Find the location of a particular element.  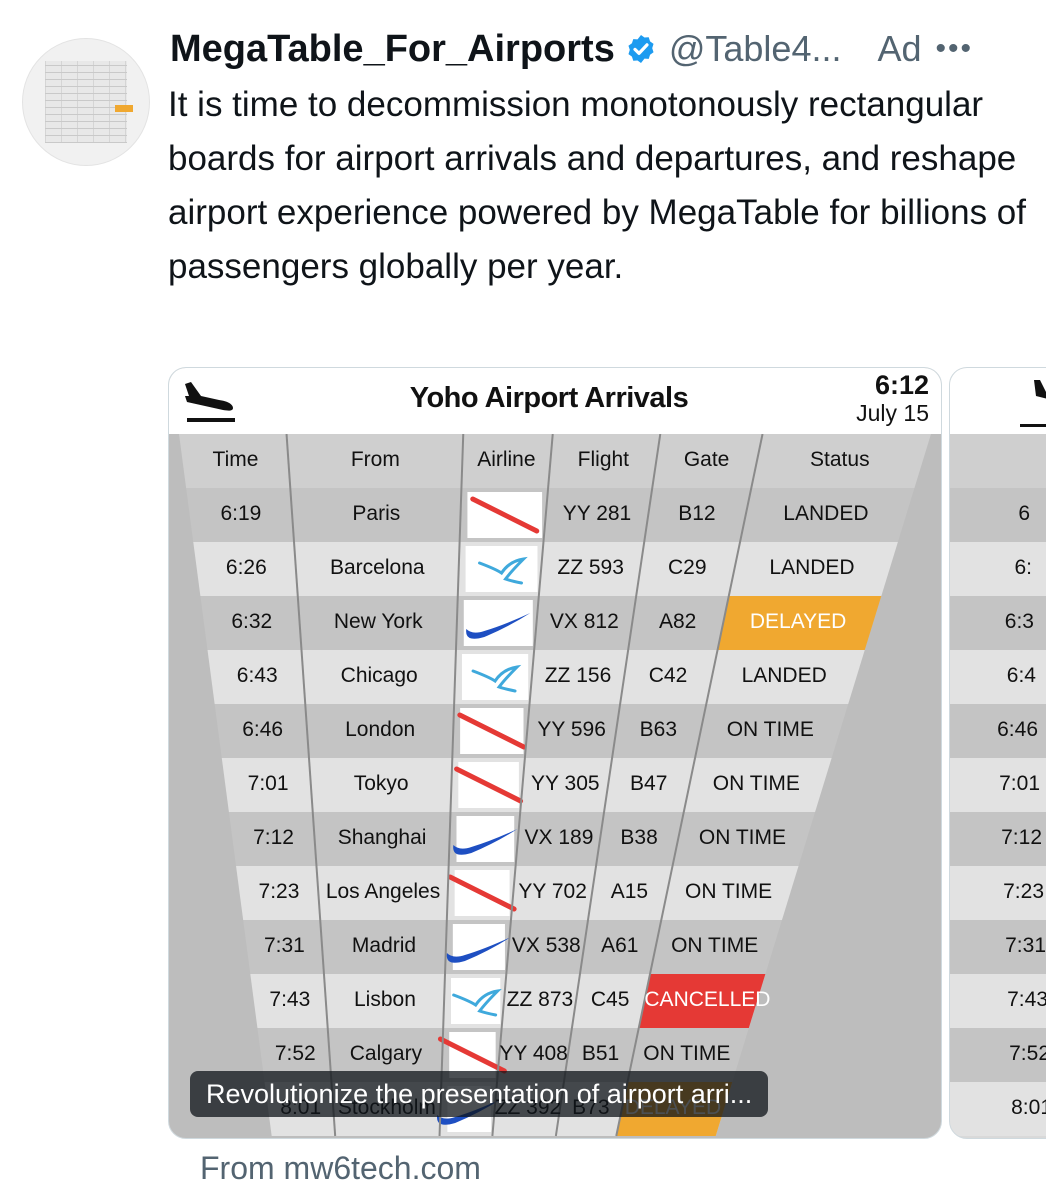

verified-badge-icon is located at coordinates (641, 49).